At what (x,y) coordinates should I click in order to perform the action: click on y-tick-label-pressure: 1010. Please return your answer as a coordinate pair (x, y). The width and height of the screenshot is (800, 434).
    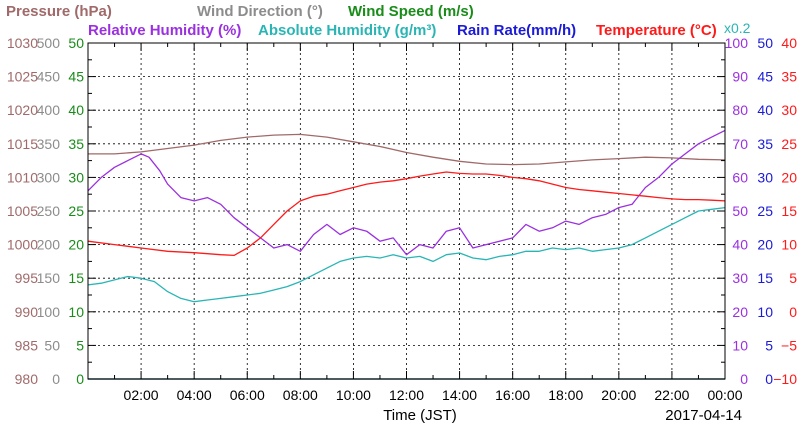
    Looking at the image, I should click on (22, 177).